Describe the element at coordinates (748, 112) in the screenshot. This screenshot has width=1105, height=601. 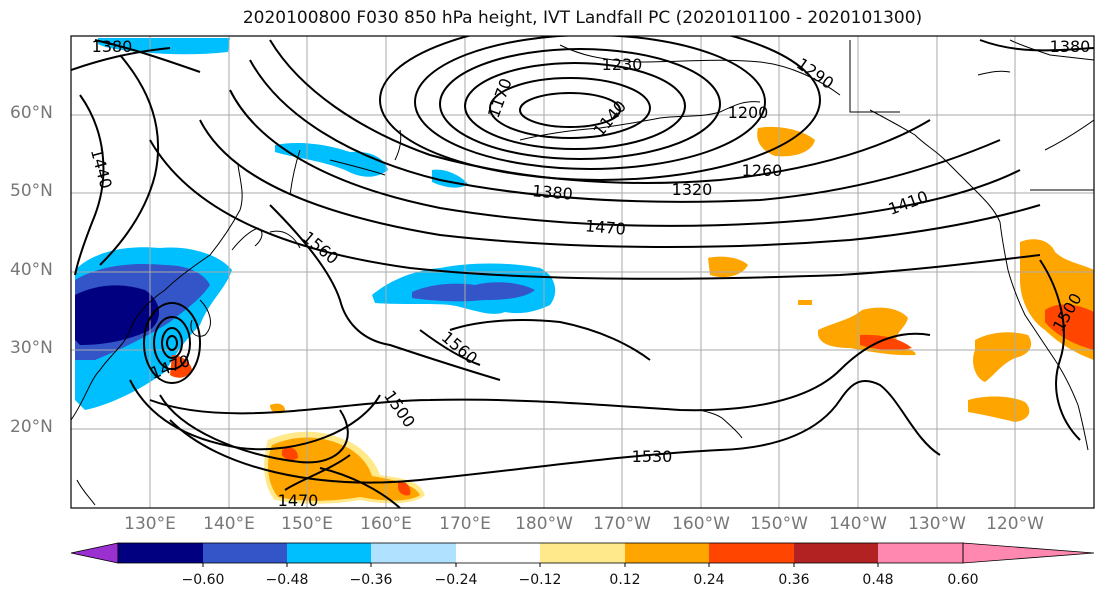
I see `contour-label: 1200` at that location.